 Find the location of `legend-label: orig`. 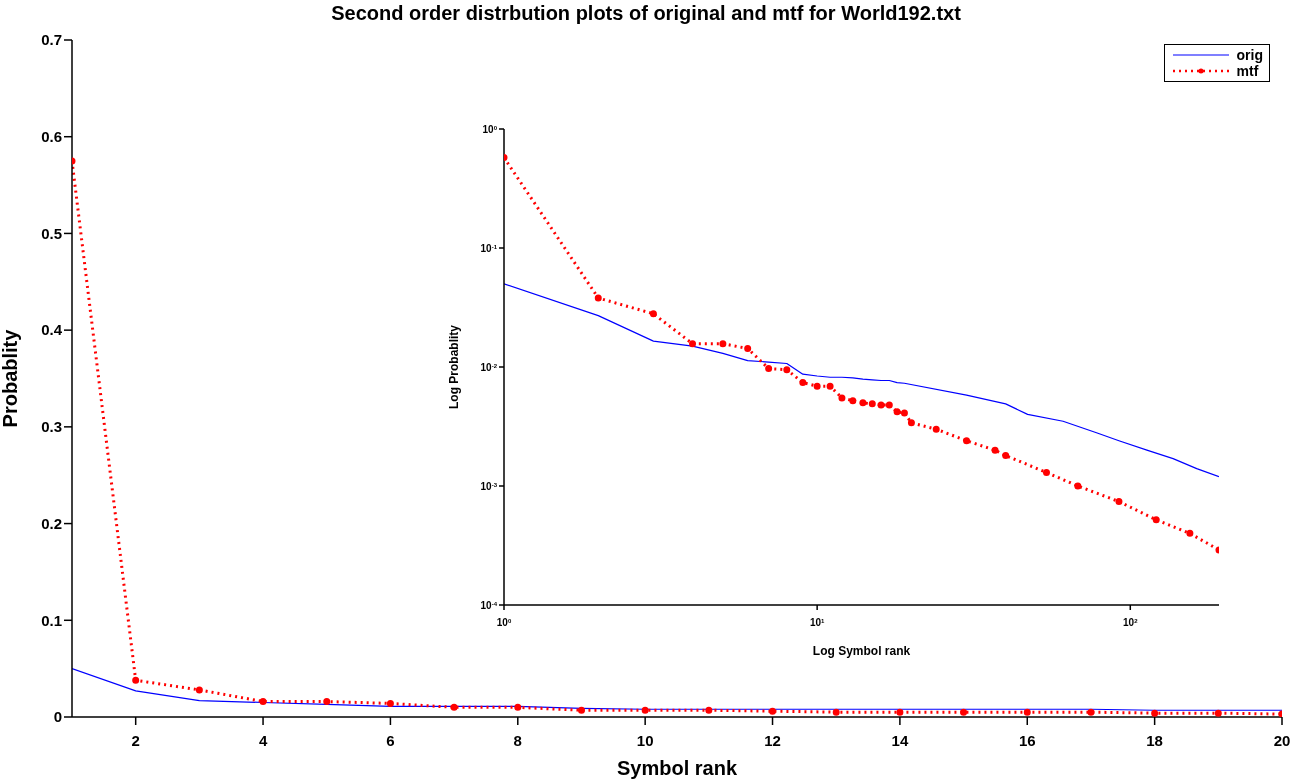

legend-label: orig is located at coordinates (1249, 55).